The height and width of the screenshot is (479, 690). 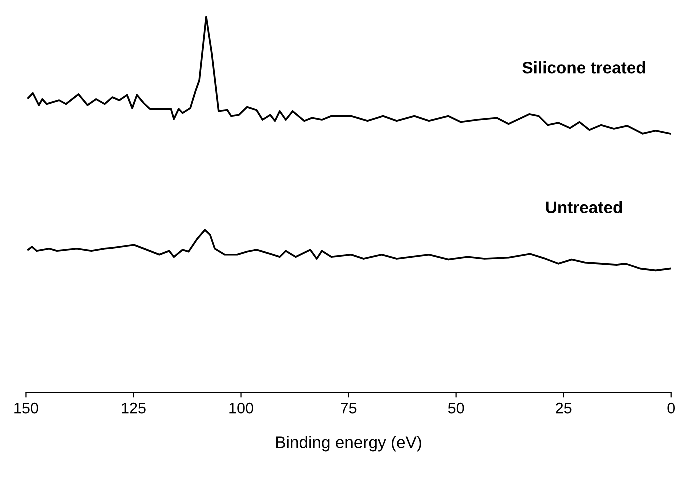 What do you see at coordinates (584, 207) in the screenshot?
I see `text: Untreated` at bounding box center [584, 207].